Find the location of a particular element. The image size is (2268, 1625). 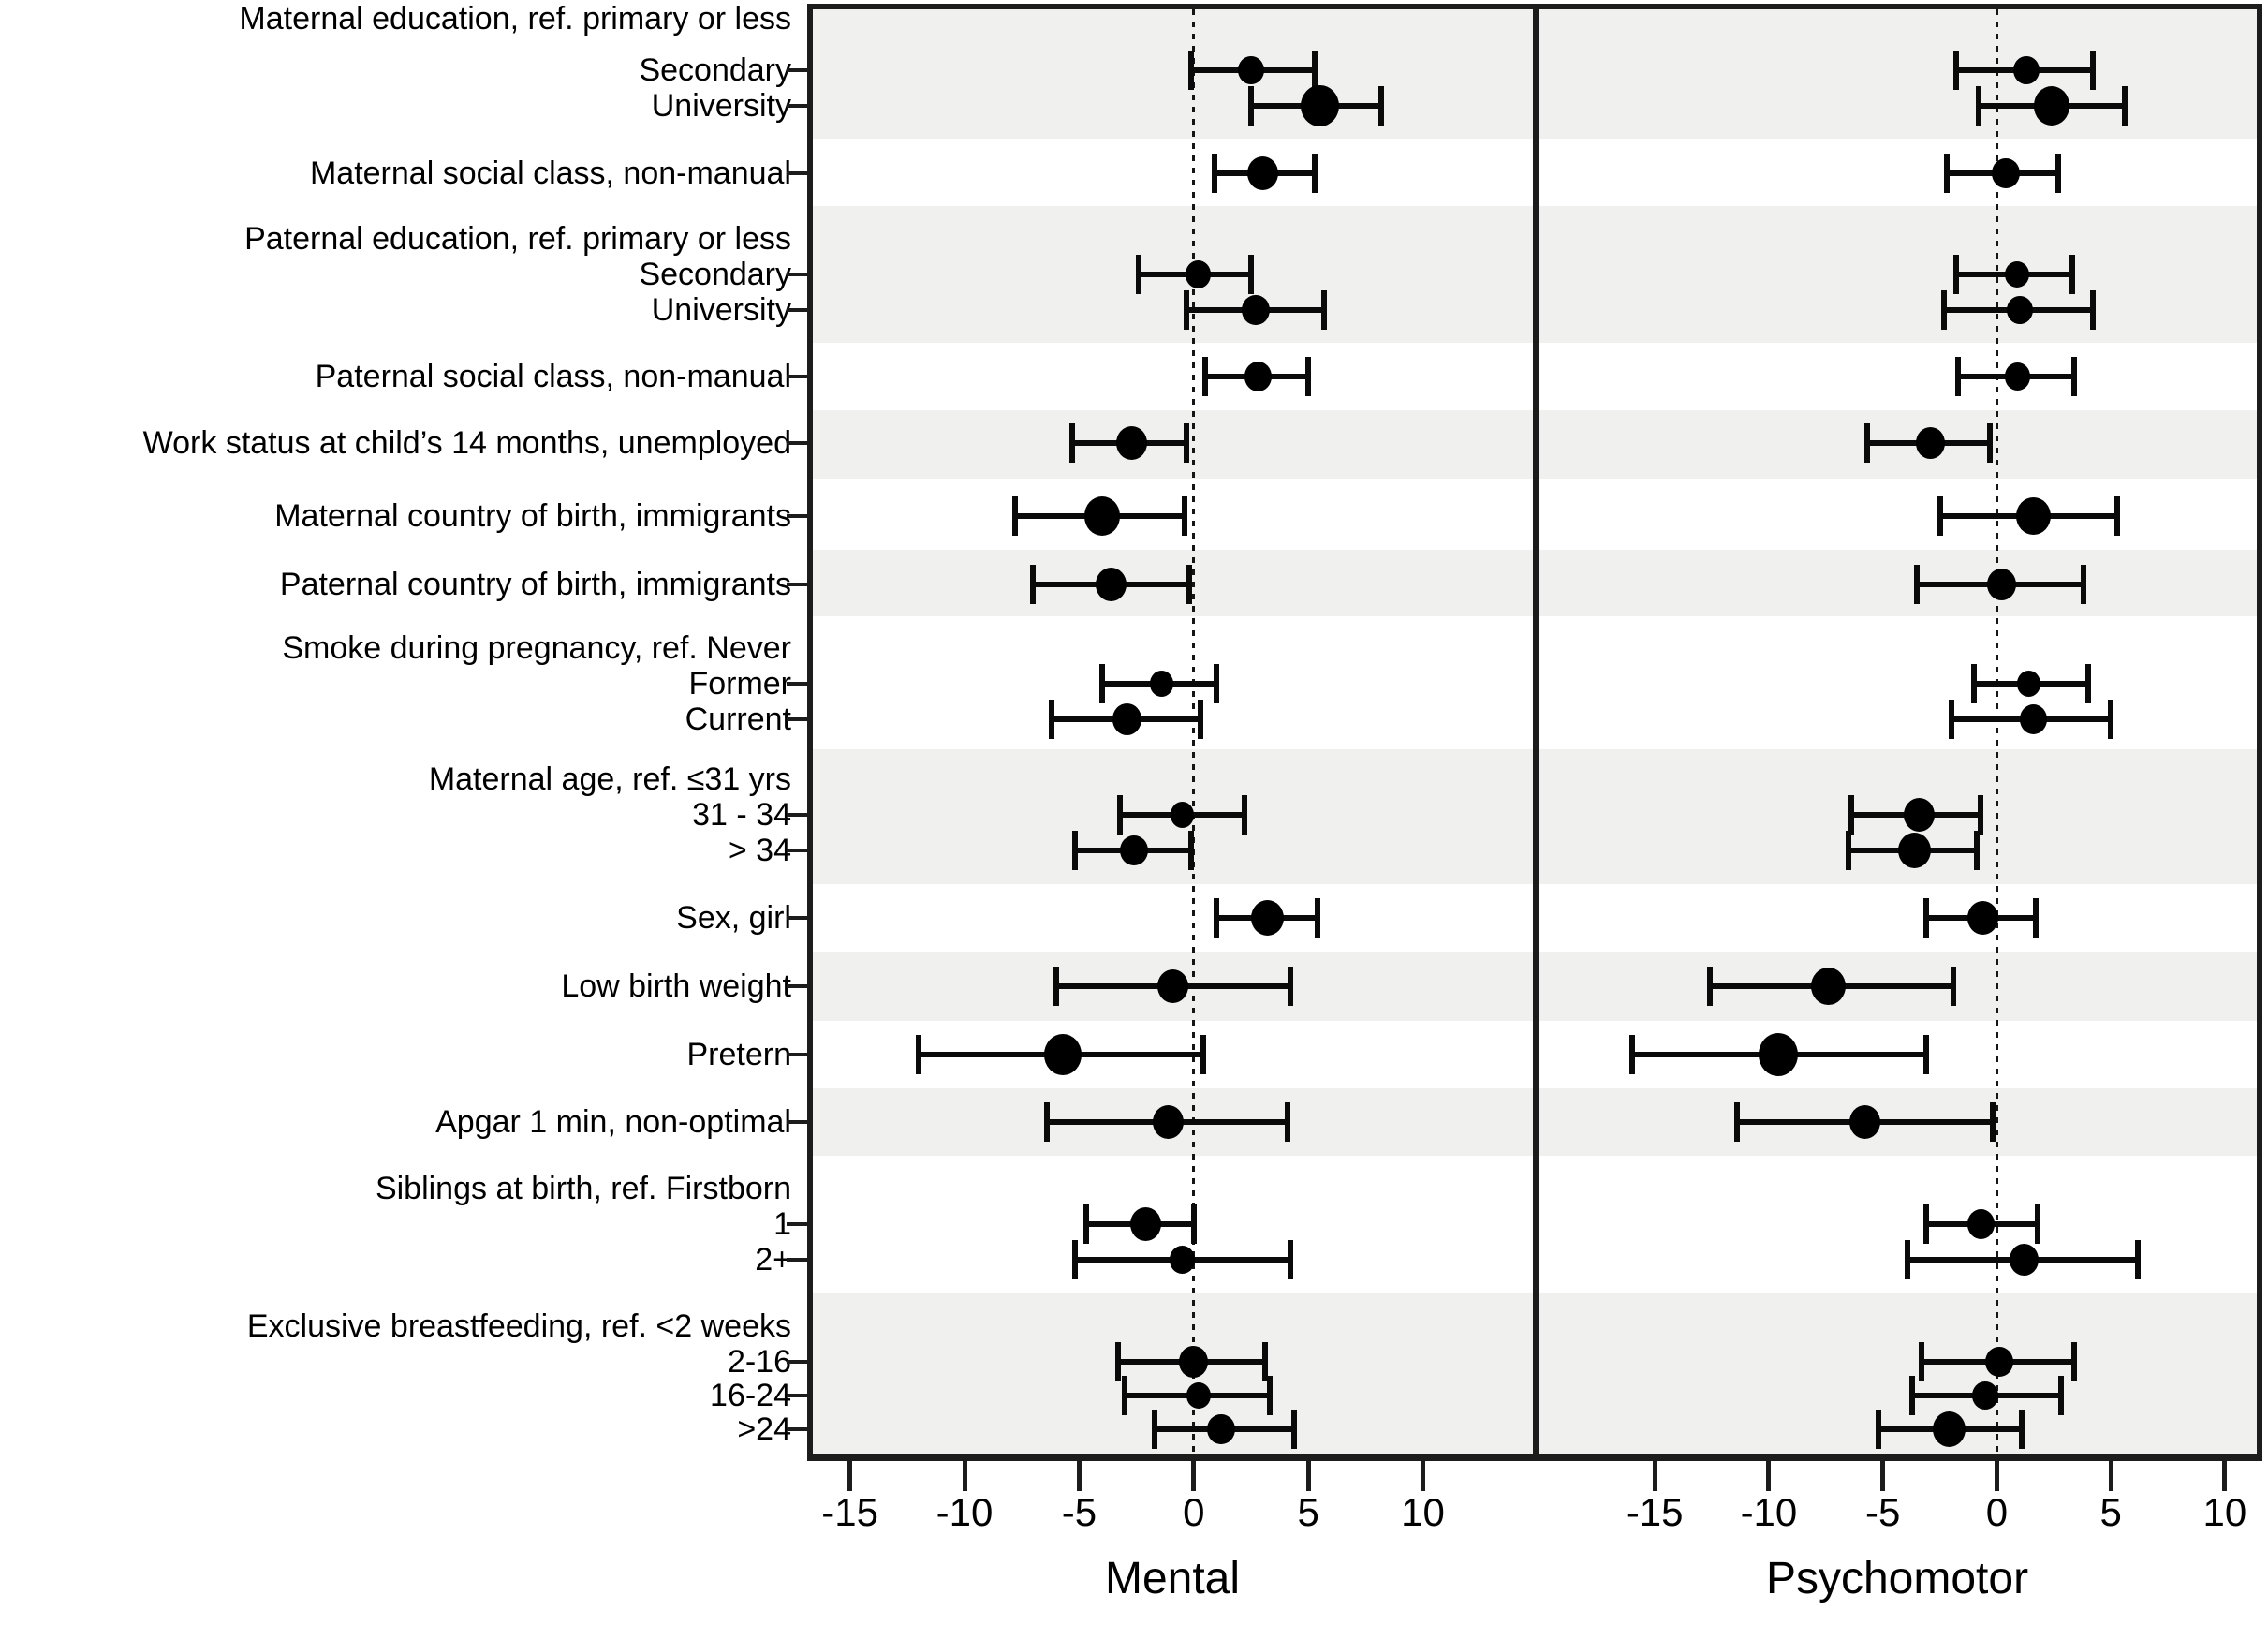

x-tick-label: -10 is located at coordinates (1769, 1512).